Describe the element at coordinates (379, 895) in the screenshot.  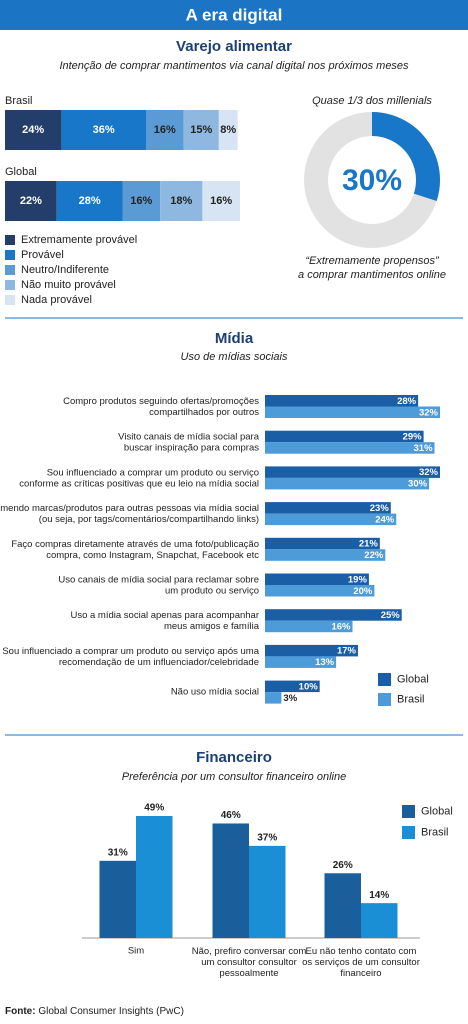
I see `value-label: 14%` at that location.